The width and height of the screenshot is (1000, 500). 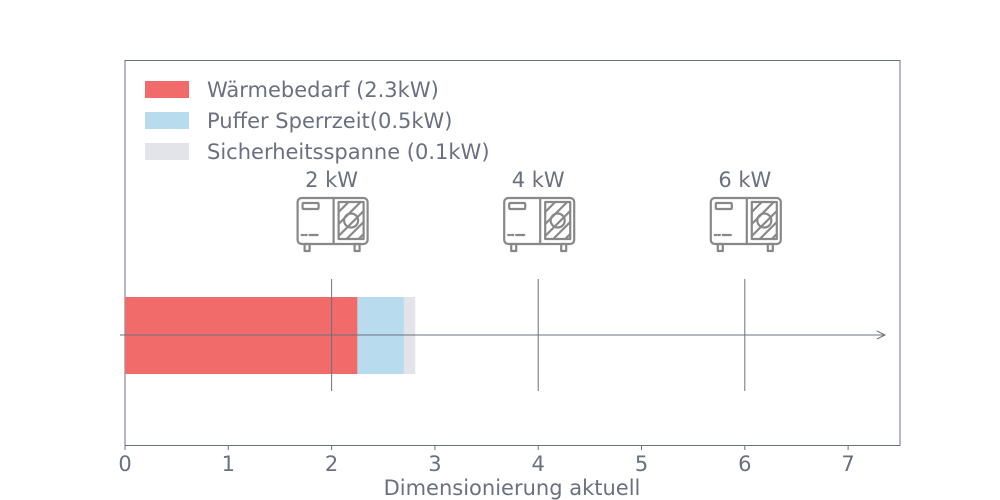 I want to click on x-tick-label: 3, so click(x=434, y=464).